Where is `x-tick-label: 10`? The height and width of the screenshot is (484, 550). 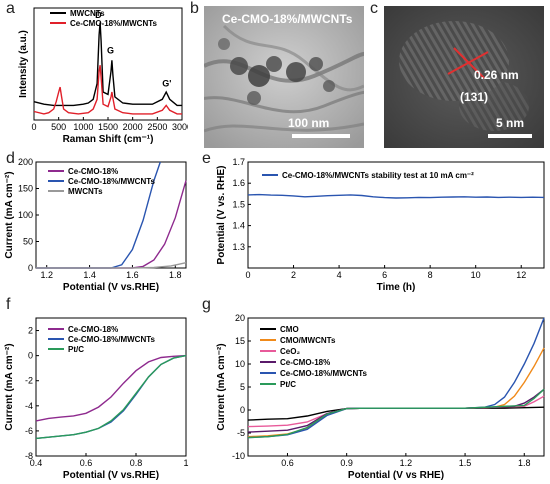
x-tick-label: 10 is located at coordinates (476, 275).